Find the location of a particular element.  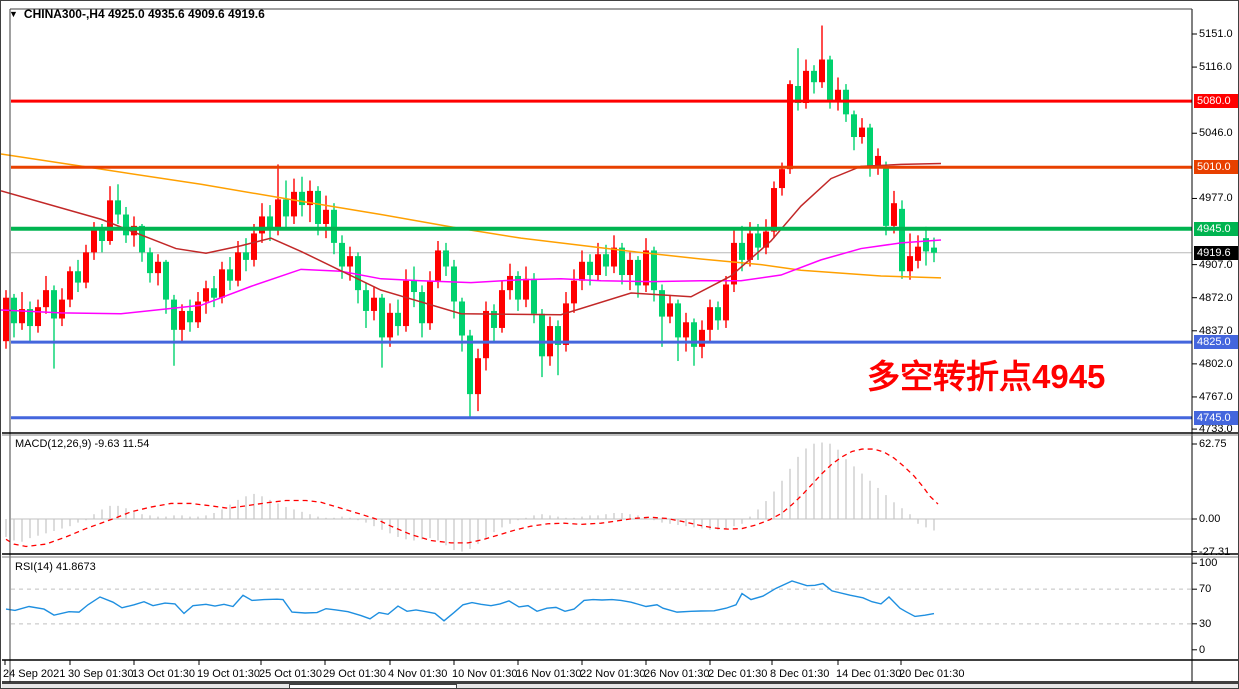

price-tick-label: 4837.0 is located at coordinates (1216, 330).